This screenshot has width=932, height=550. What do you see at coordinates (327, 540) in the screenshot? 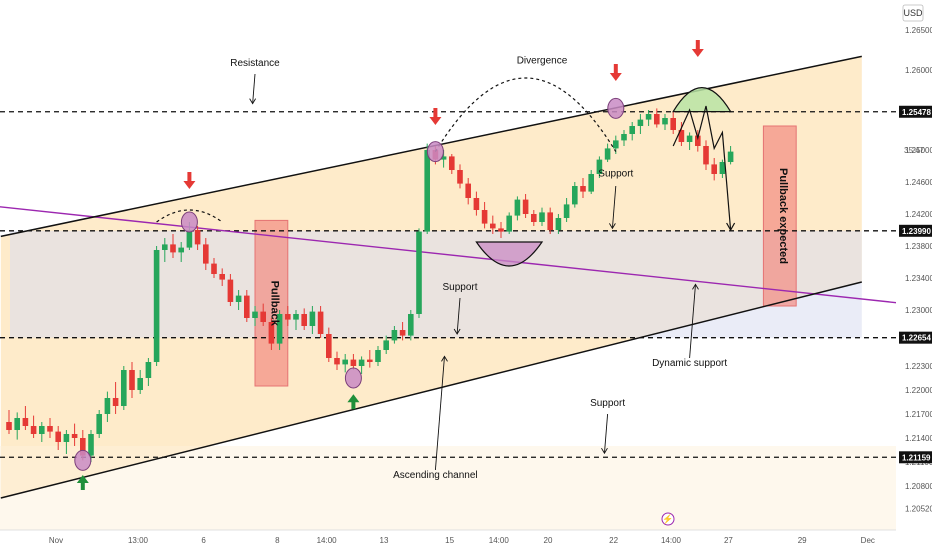
I see `time-tick-label: 14:00` at bounding box center [327, 540].